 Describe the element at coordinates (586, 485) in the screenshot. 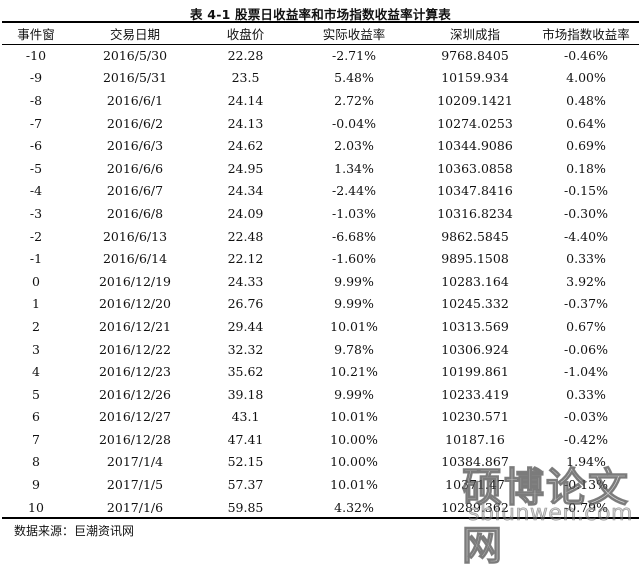

I see `cell-market-return: -0.13%` at that location.